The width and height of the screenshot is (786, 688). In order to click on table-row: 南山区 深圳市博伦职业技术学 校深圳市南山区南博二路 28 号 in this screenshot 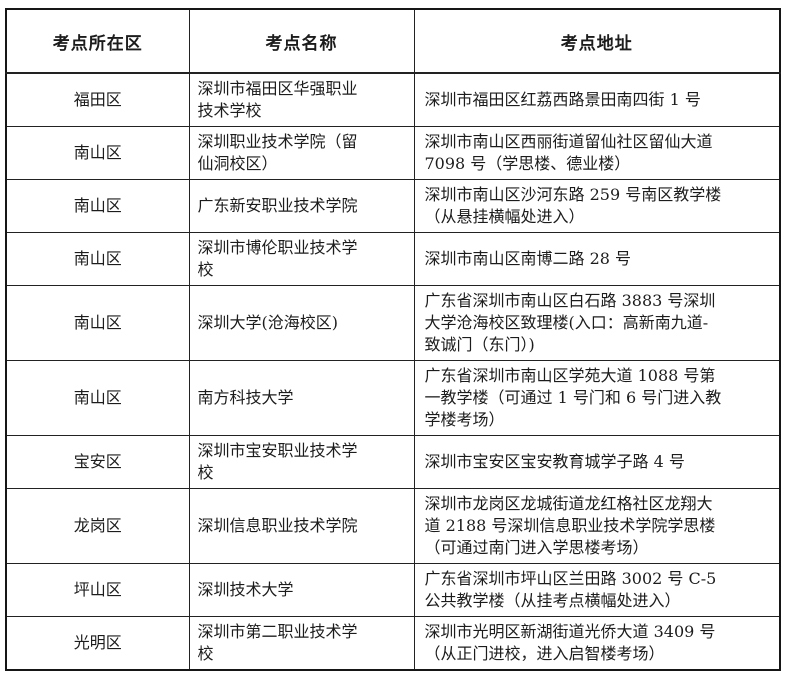, I will do `click(393, 259)`.